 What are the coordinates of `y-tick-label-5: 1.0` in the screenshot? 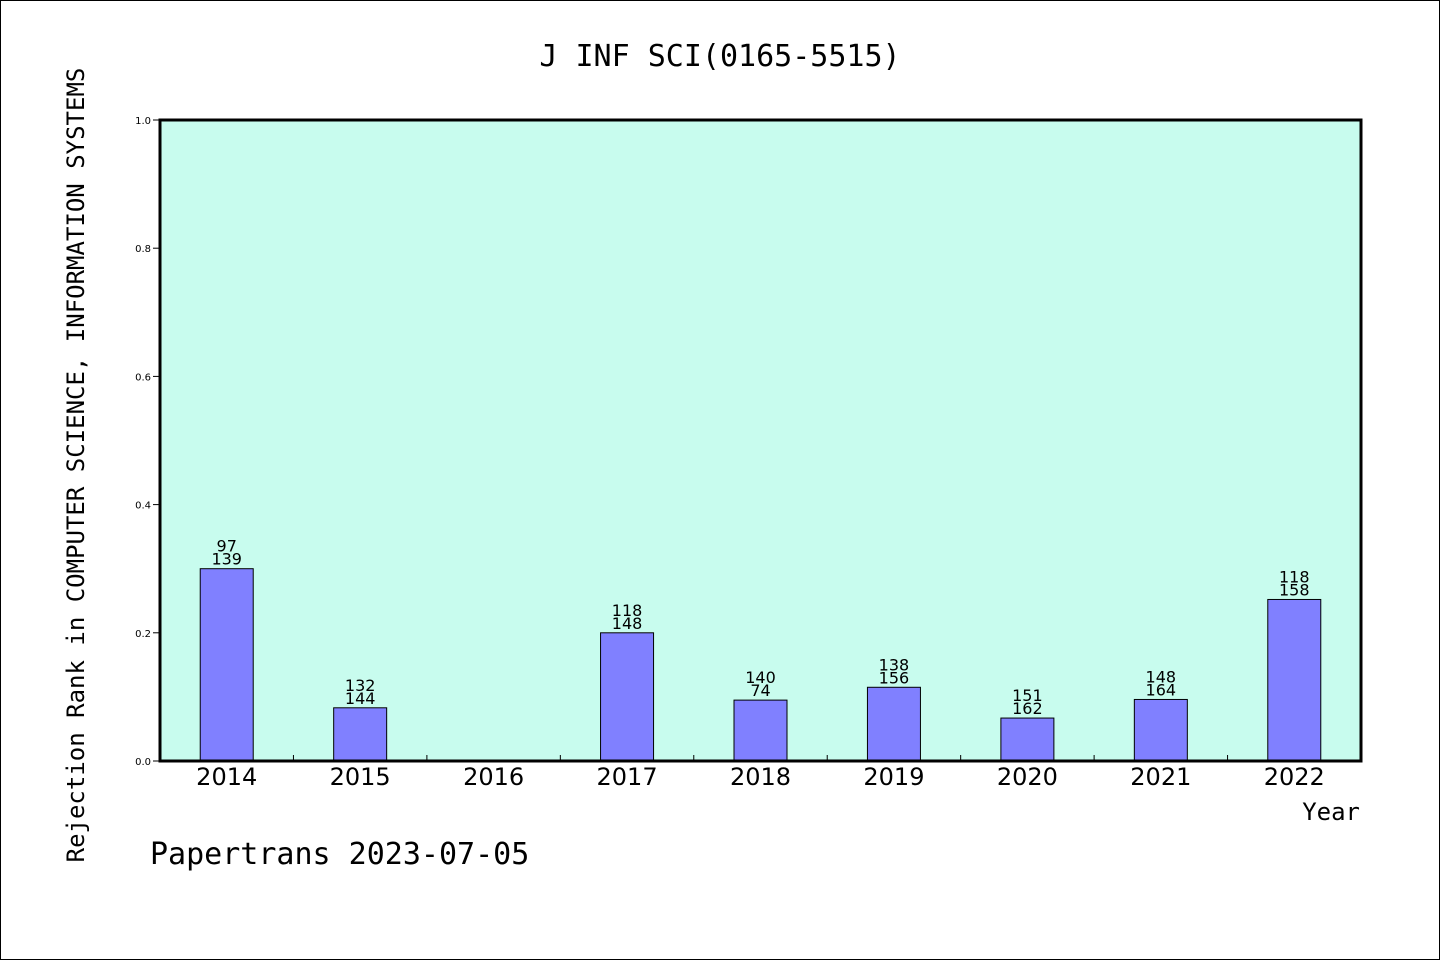 It's located at (143, 121).